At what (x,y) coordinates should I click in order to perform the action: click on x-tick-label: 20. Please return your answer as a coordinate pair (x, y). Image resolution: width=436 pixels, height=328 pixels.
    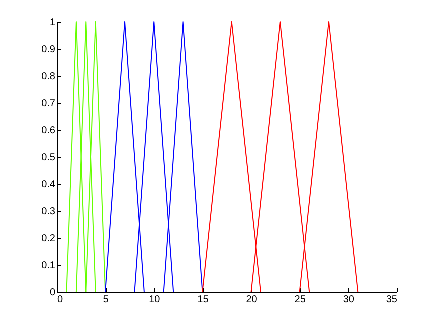
    Looking at the image, I should click on (252, 300).